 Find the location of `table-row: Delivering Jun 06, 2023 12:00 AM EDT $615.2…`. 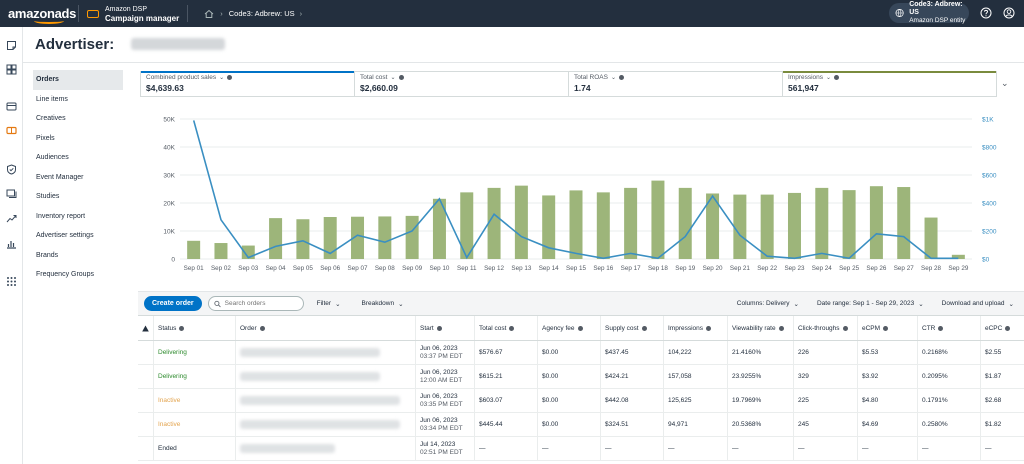

table-row: Delivering Jun 06, 2023 12:00 AM EDT $615.2… is located at coordinates (581, 377).